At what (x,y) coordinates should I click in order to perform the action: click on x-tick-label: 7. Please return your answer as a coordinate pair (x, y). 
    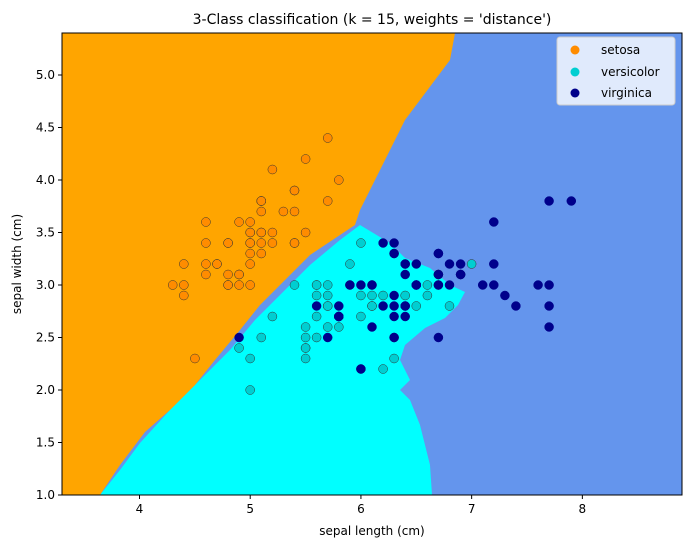
    Looking at the image, I should click on (472, 509).